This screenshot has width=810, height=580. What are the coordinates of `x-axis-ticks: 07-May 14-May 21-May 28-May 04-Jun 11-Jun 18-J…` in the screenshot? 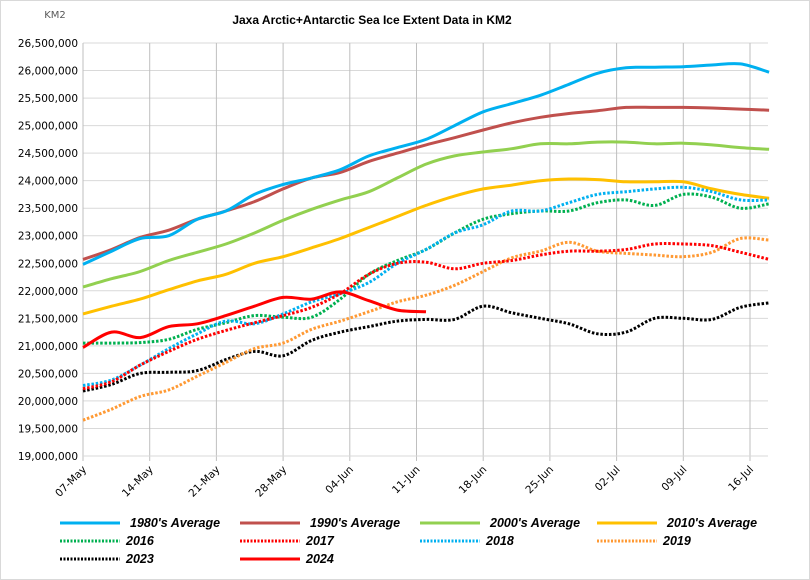 It's located at (404, 482).